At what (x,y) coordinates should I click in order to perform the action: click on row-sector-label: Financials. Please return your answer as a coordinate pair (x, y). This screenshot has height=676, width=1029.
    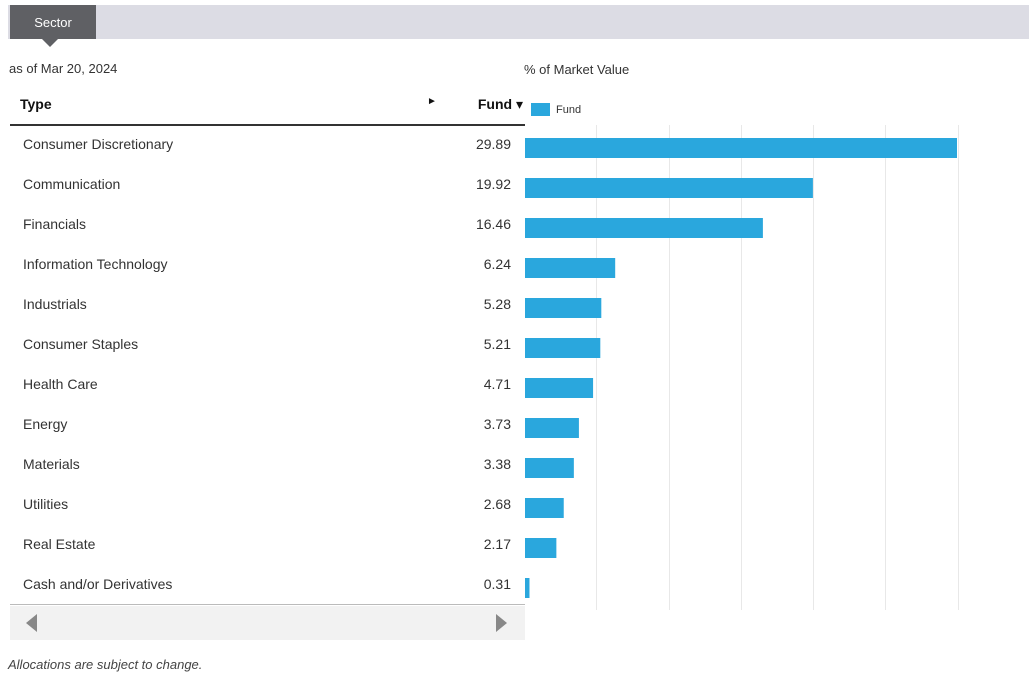
    Looking at the image, I should click on (55, 224).